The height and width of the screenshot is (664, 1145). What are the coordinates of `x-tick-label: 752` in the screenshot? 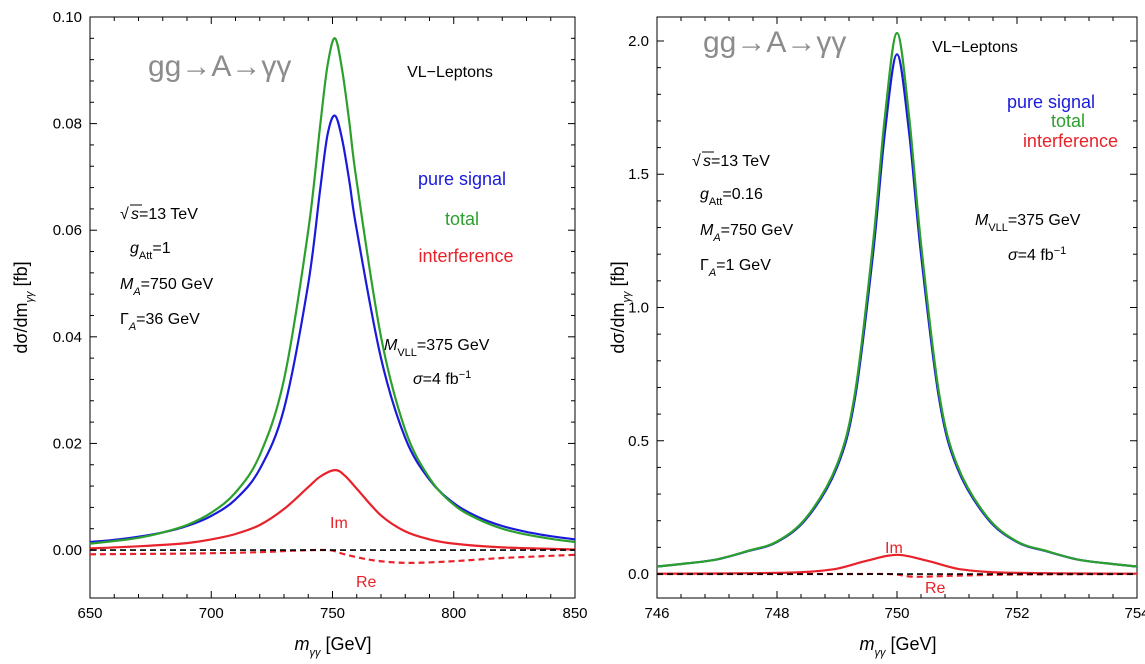 It's located at (1016, 613).